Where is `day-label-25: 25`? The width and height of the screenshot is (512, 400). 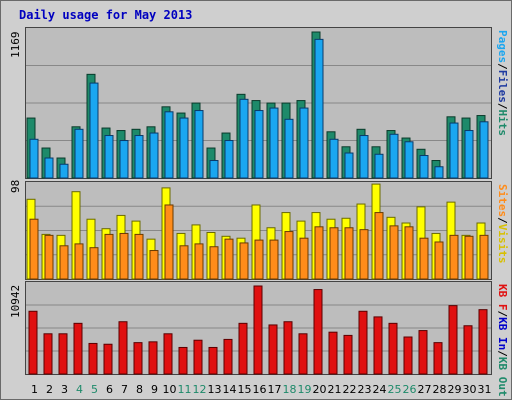
day-label-25: 25 is located at coordinates (395, 389).